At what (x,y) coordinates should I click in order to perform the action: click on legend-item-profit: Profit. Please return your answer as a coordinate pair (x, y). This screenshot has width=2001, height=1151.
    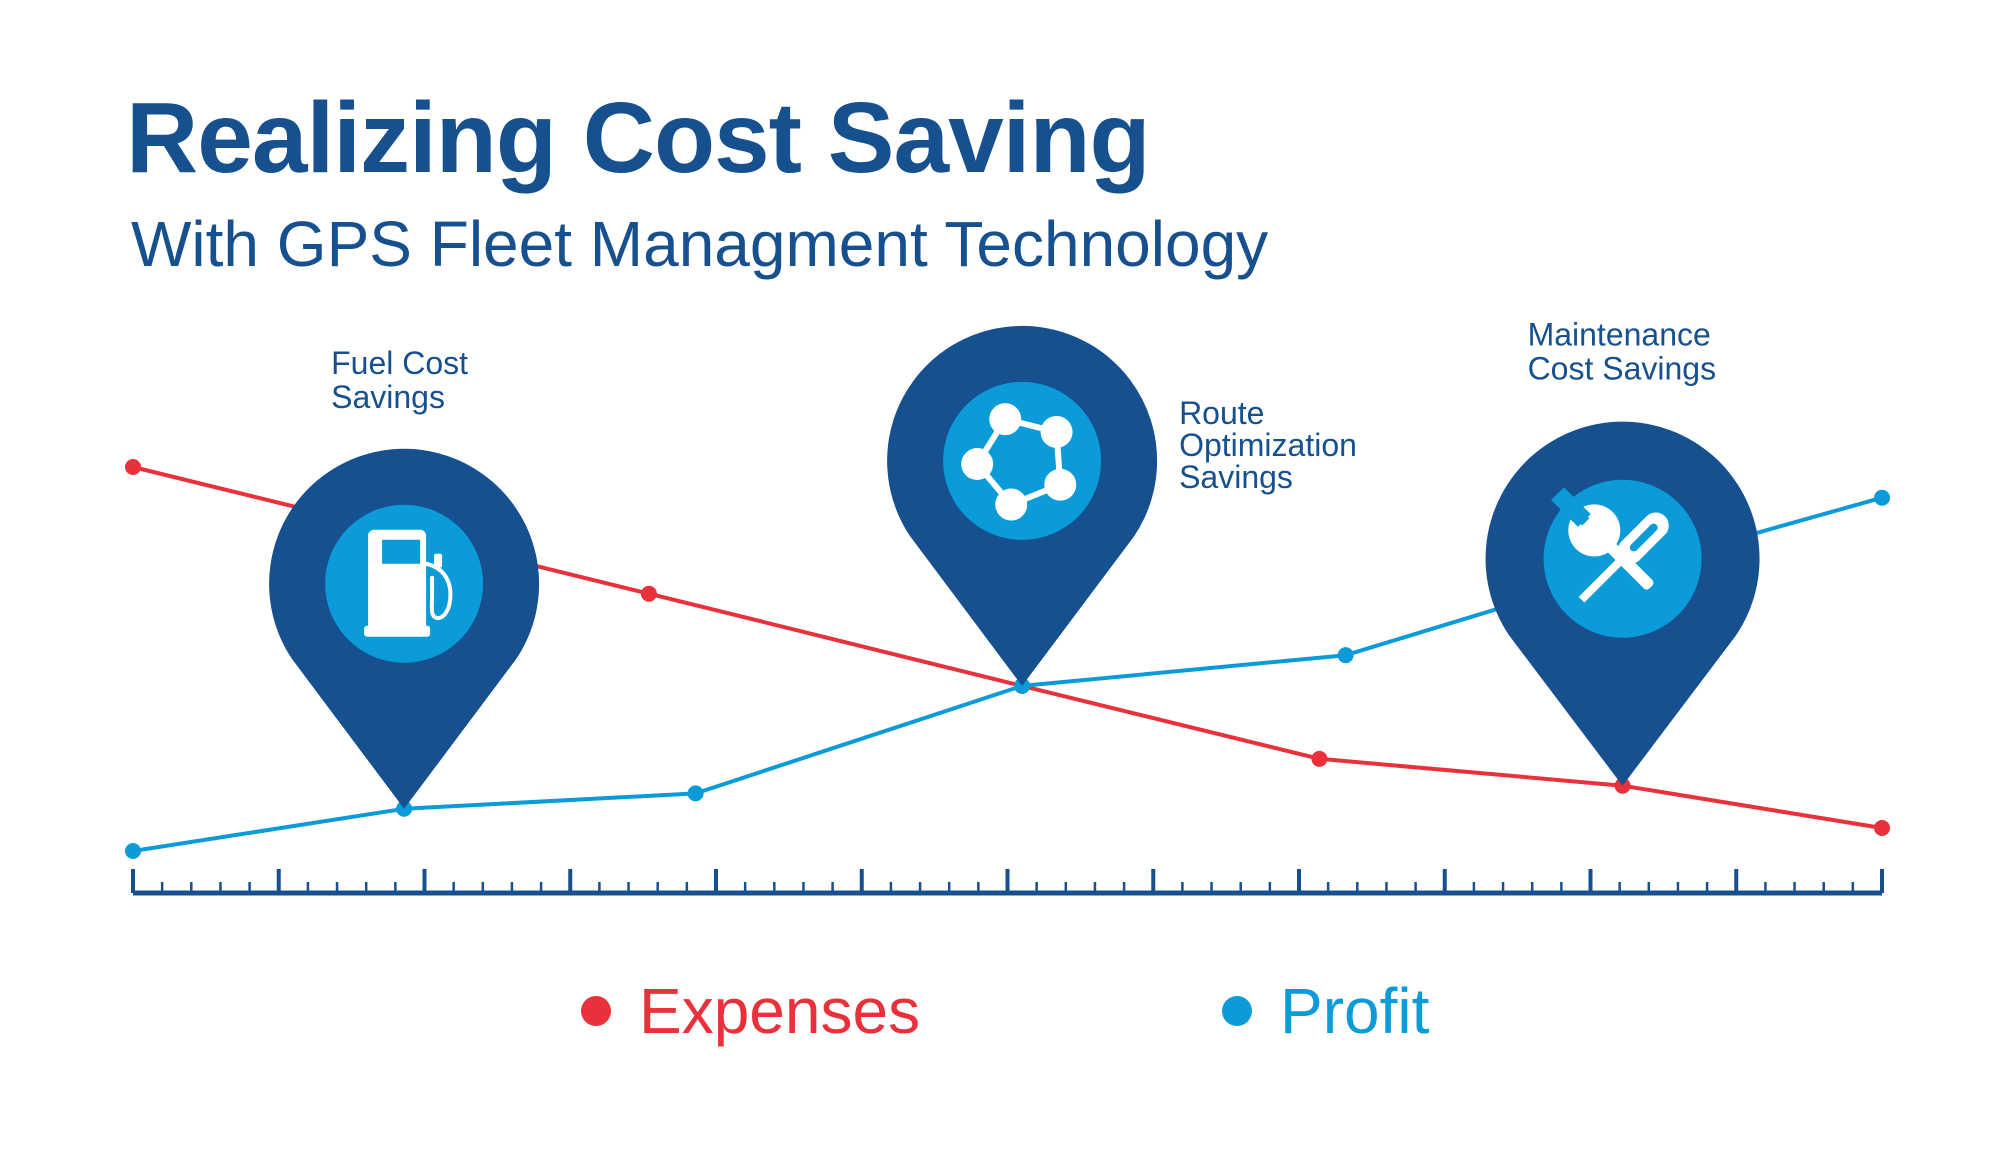
    Looking at the image, I should click on (1326, 1011).